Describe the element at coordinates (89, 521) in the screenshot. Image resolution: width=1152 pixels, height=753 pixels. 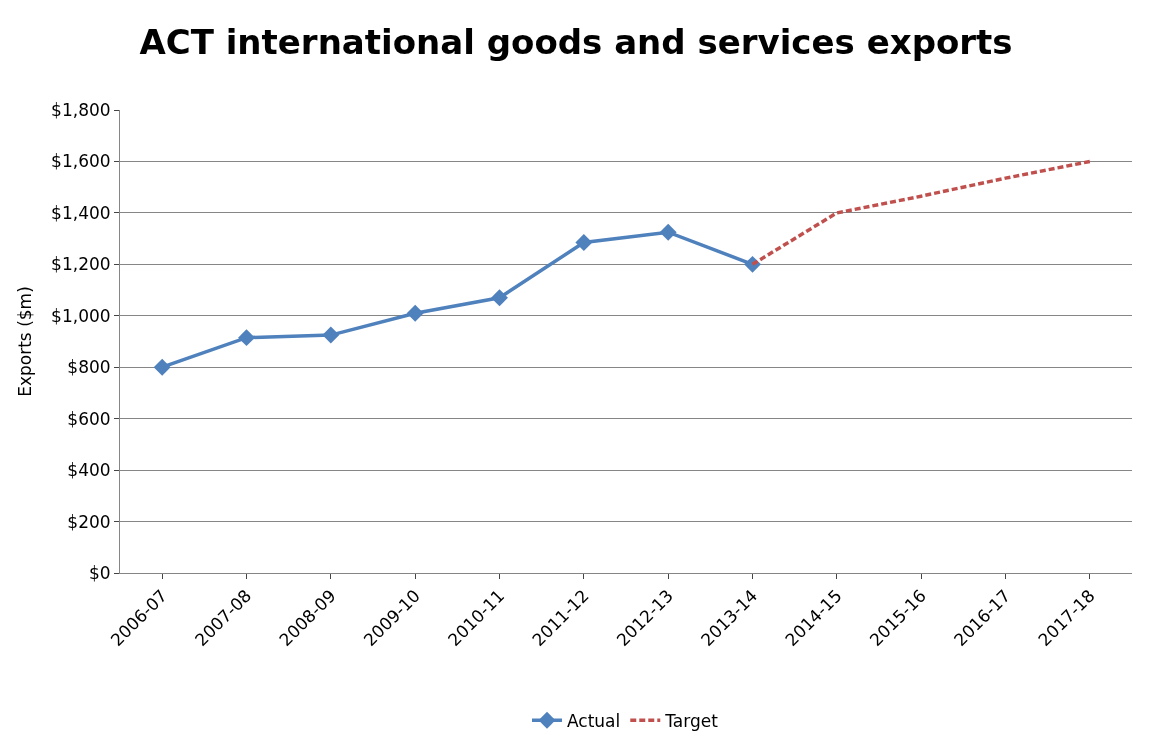
I see `y-tick-label: $200` at that location.